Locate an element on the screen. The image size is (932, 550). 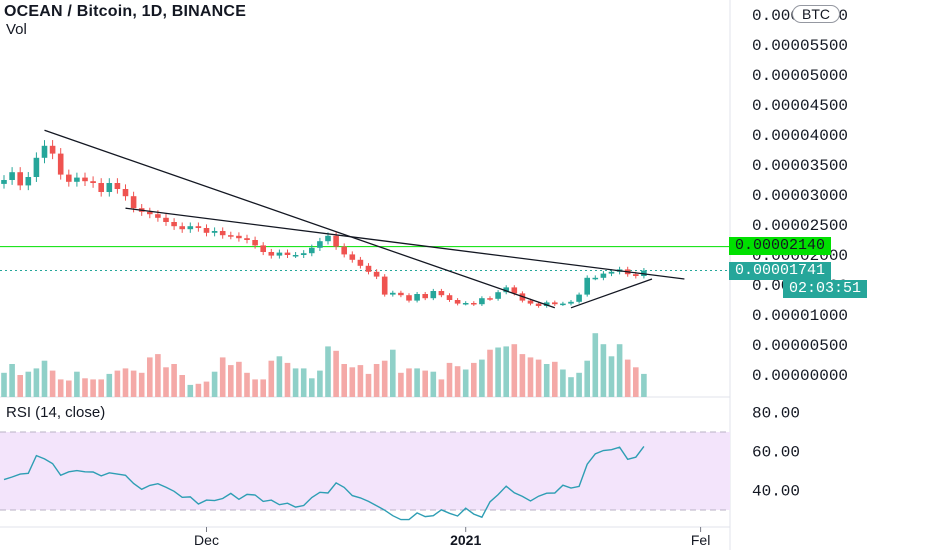
rsi-tick-label: 80.00 is located at coordinates (776, 414).